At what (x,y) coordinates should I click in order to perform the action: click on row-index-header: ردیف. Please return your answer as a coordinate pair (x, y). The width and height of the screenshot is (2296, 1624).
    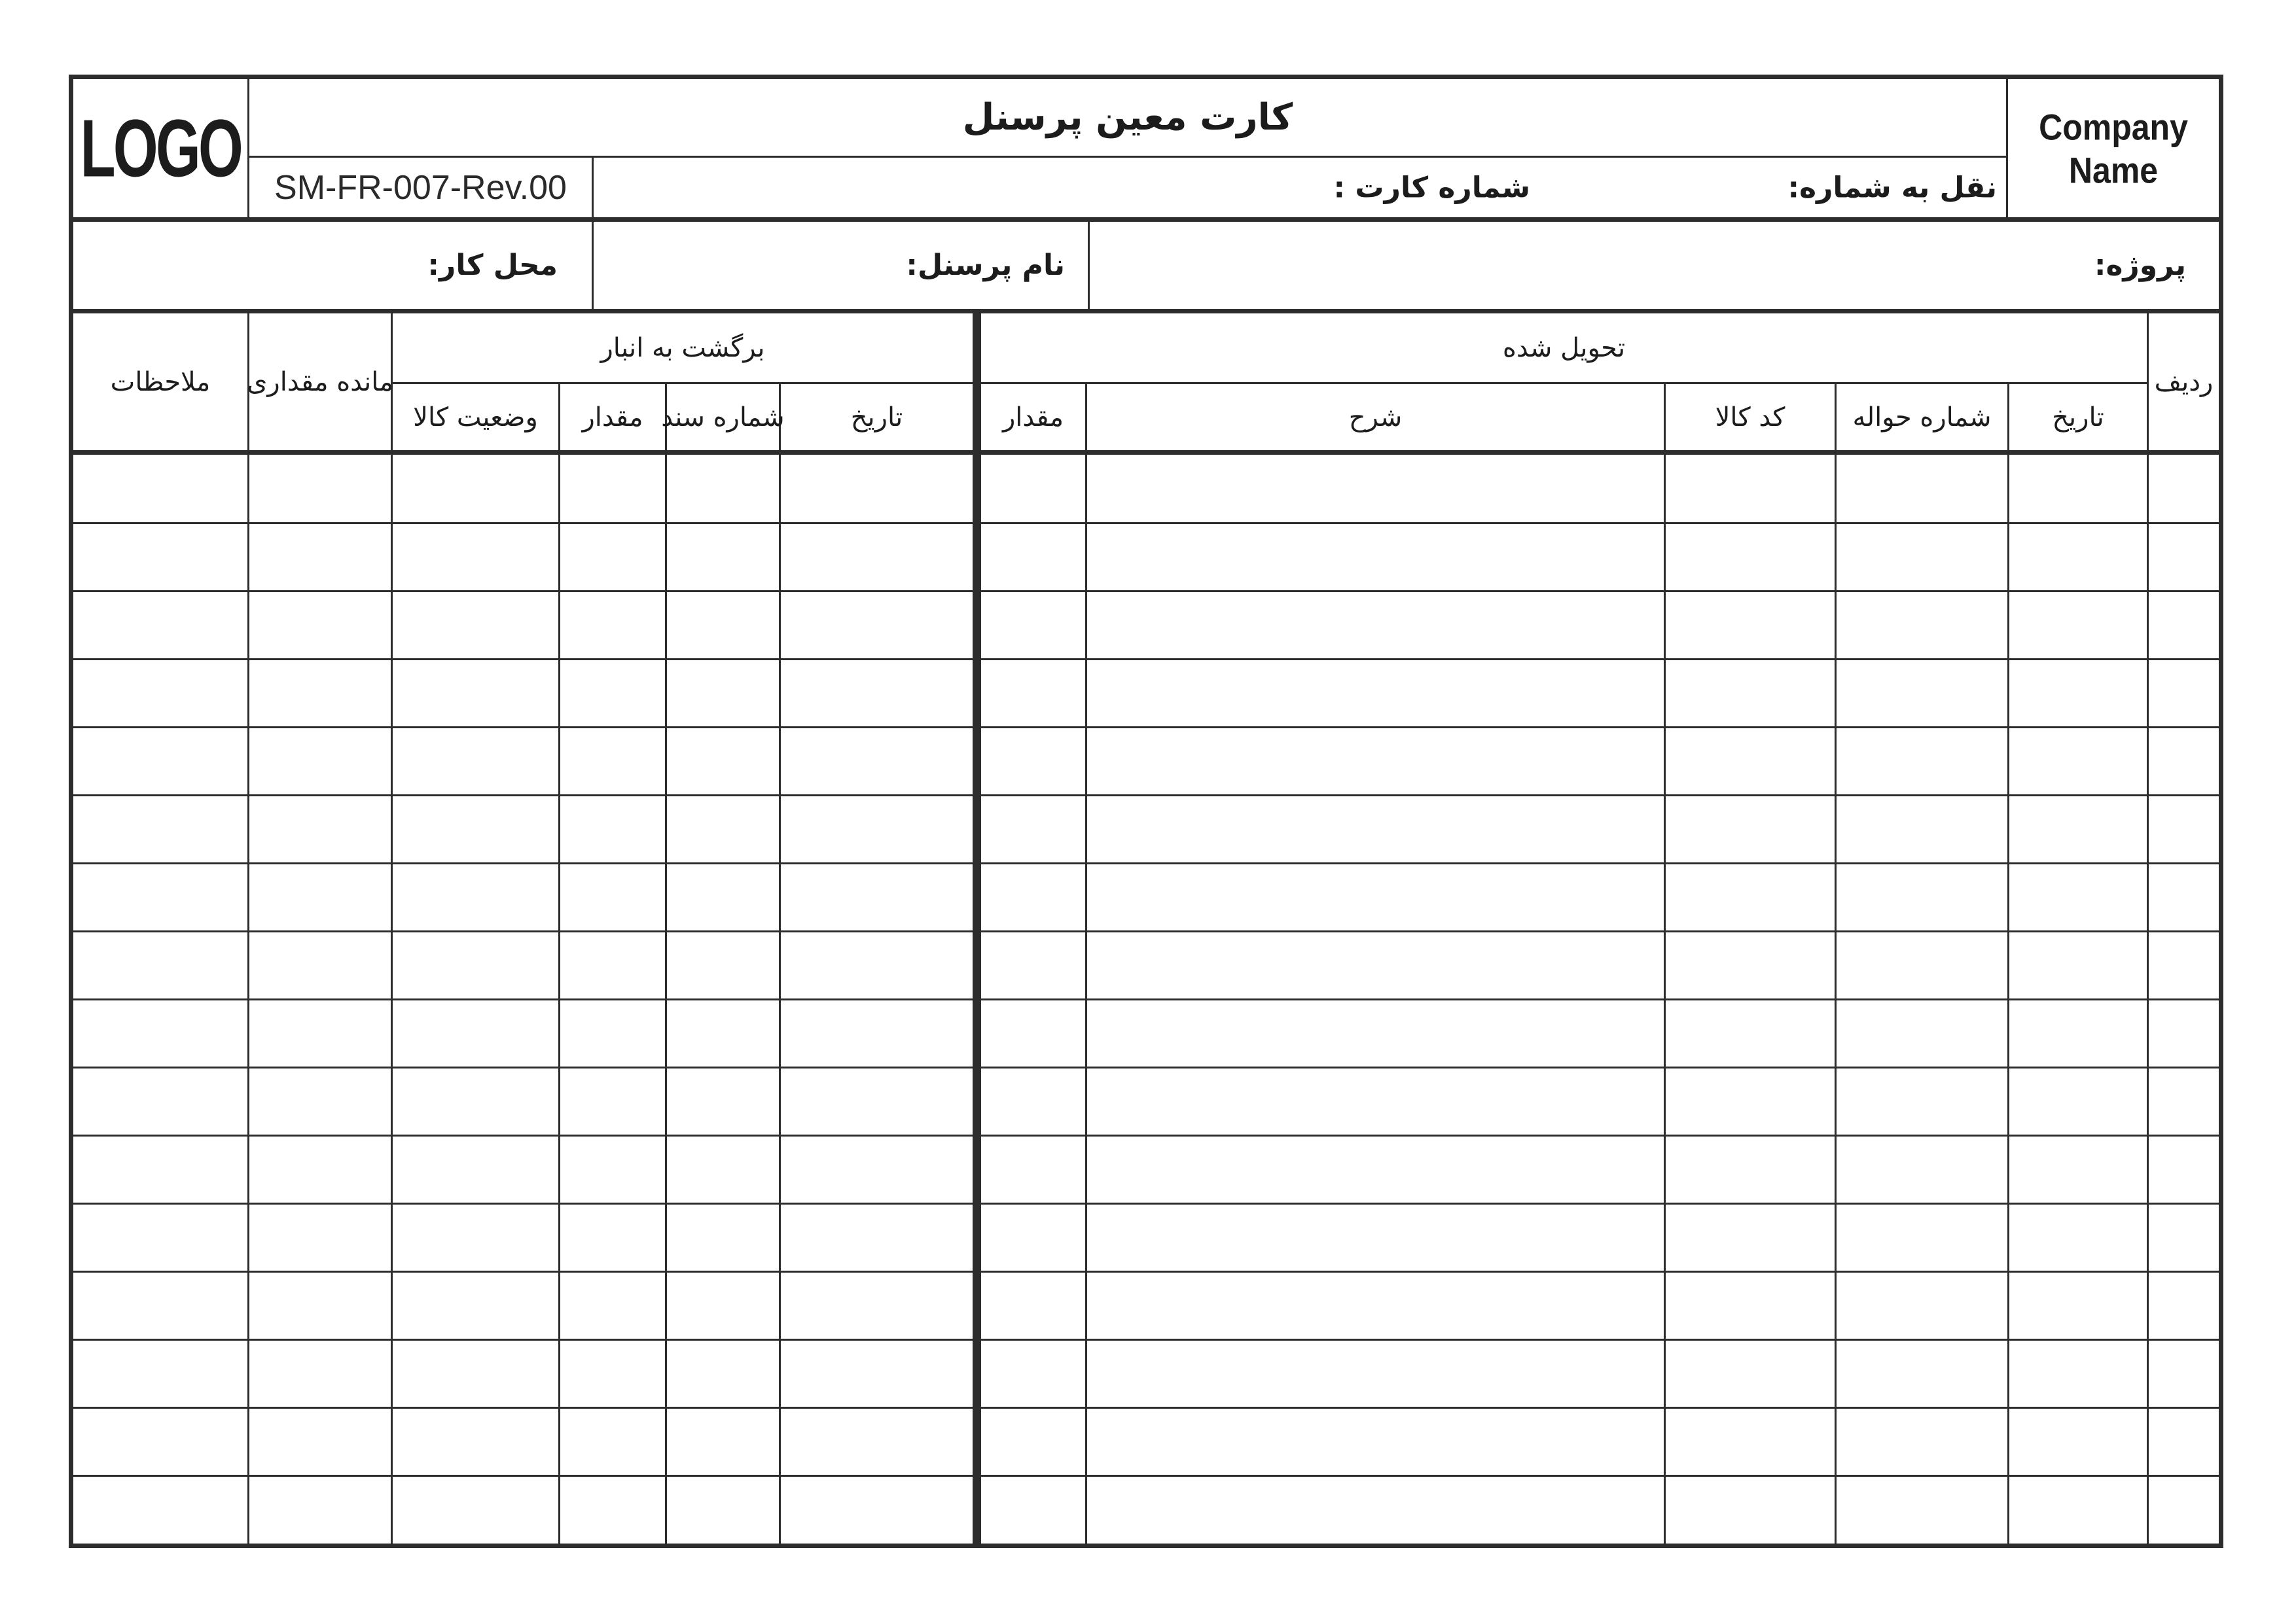
    Looking at the image, I should click on (2184, 381).